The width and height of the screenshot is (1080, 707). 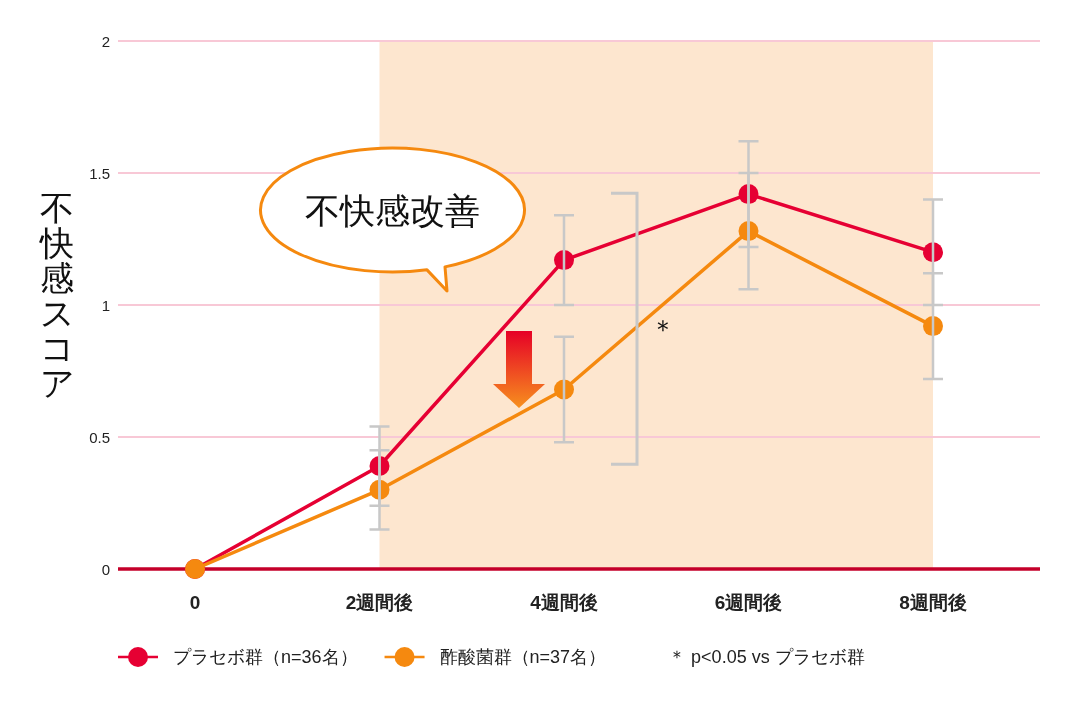 I want to click on x-tick-label: 6週間後, so click(x=748, y=602).